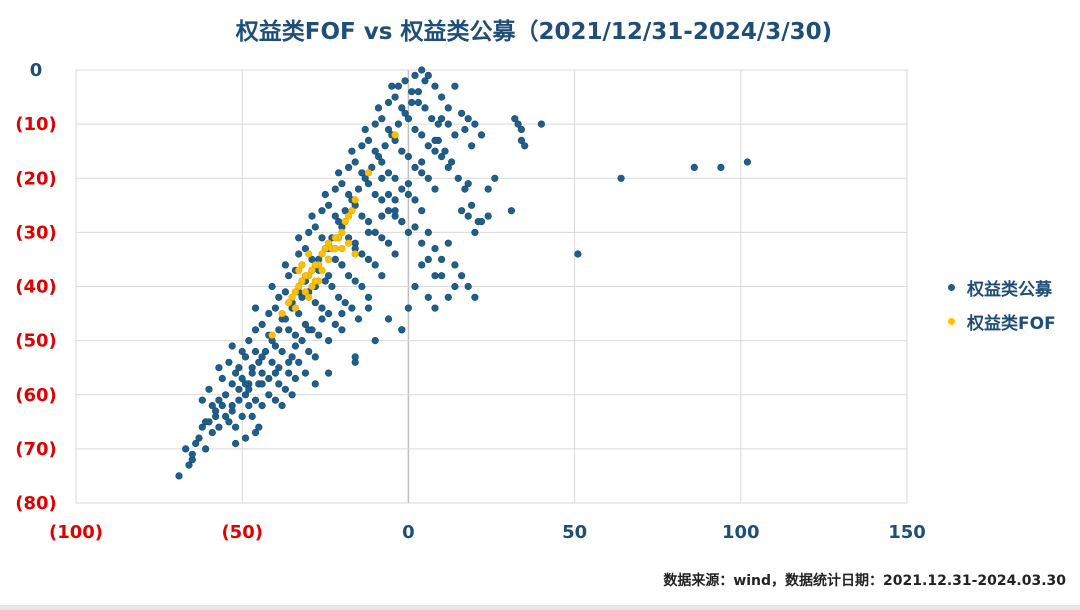 This screenshot has height=610, width=1080. I want to click on y-tick-label: (30), so click(36, 232).